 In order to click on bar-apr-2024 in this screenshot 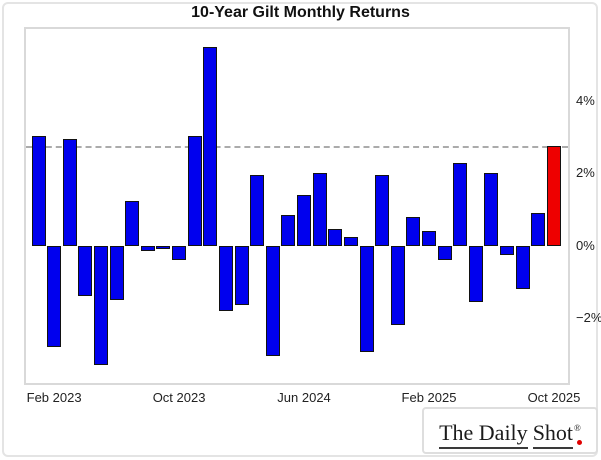, I will do `click(272, 300)`.